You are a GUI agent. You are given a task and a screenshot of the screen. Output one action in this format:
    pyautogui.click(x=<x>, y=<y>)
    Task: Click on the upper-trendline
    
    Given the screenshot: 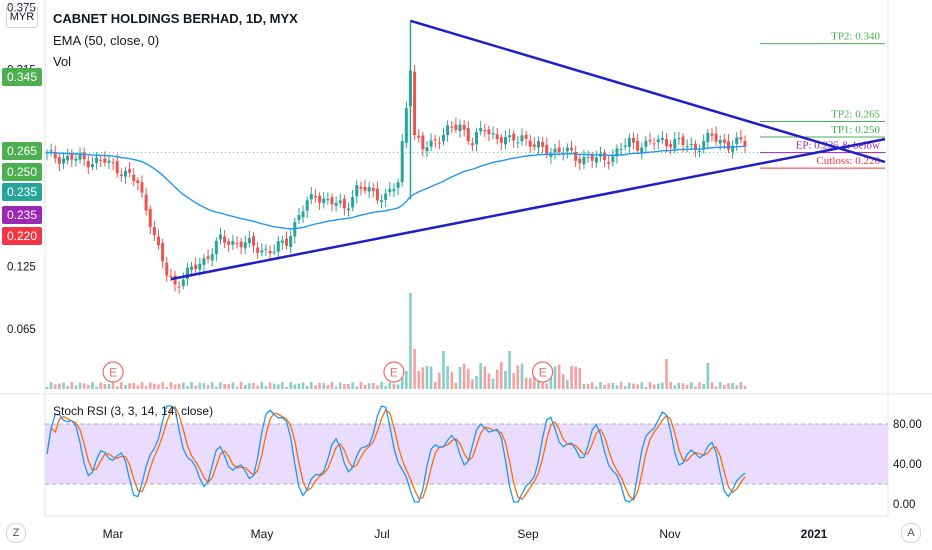 What is the action you would take?
    pyautogui.click(x=648, y=91)
    